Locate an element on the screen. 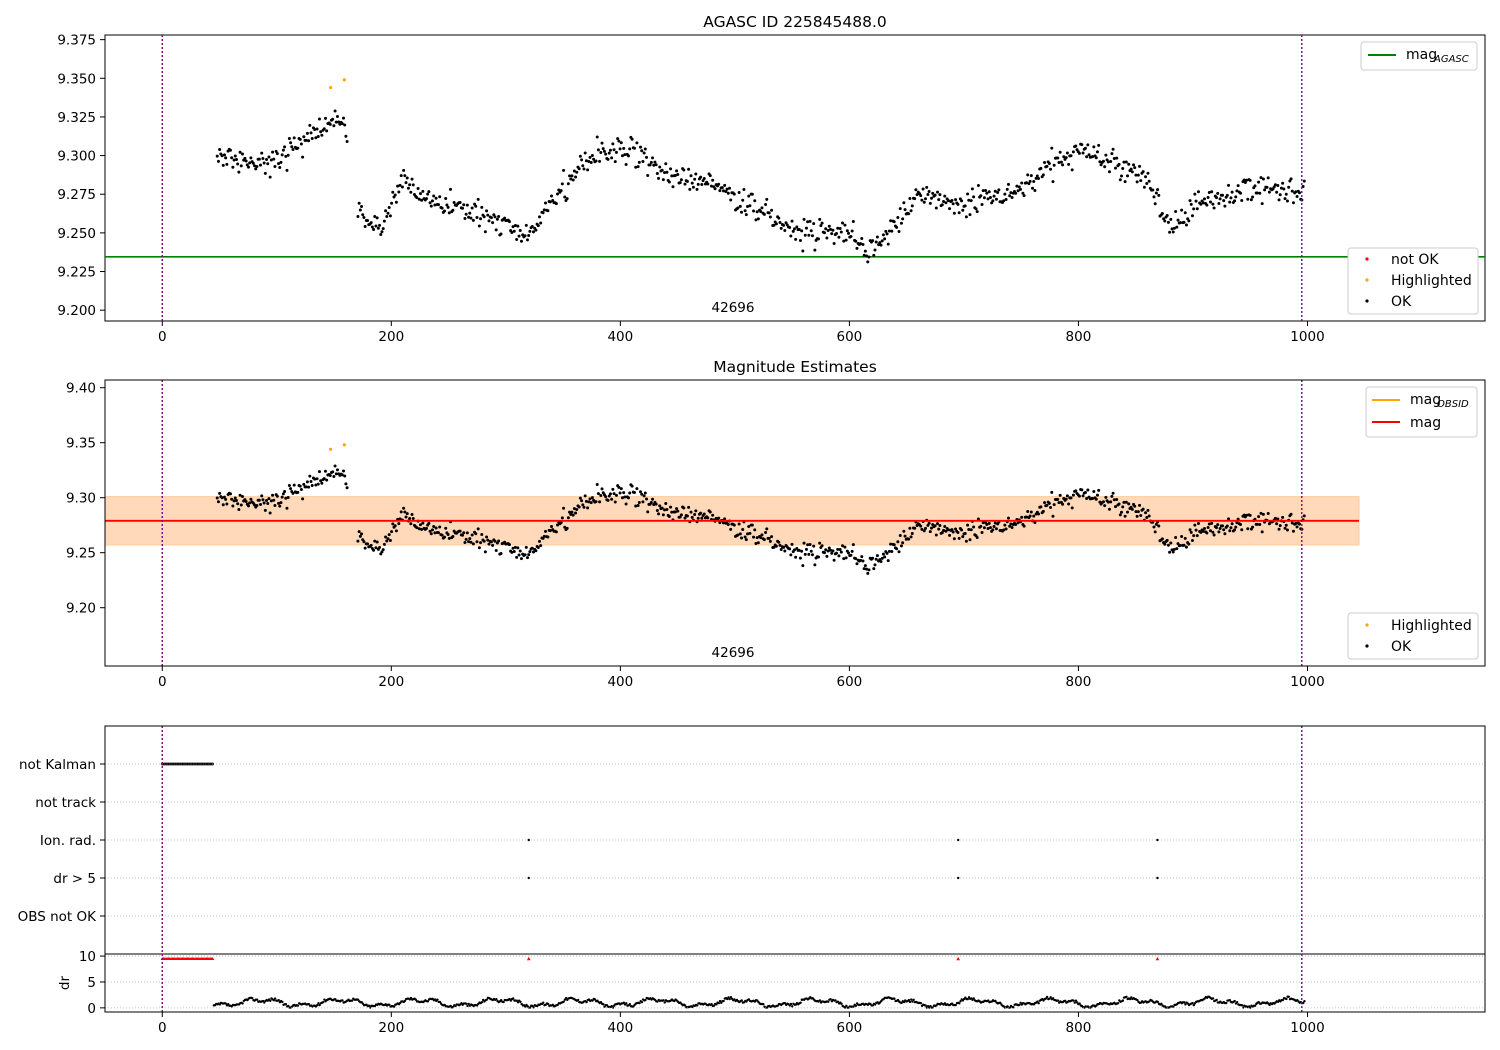 This screenshot has width=1500, height=1050. legend2-ok-swatch is located at coordinates (1367, 646).